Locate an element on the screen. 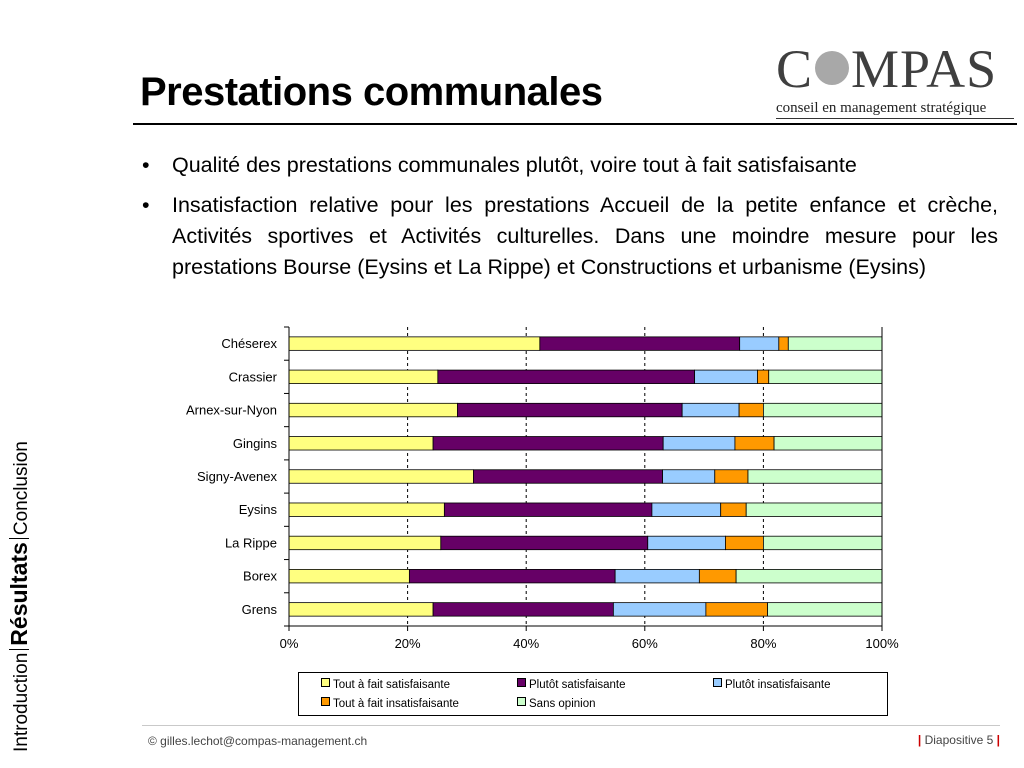  legend-item-sans-opinion: Sans opinion is located at coordinates (556, 703).